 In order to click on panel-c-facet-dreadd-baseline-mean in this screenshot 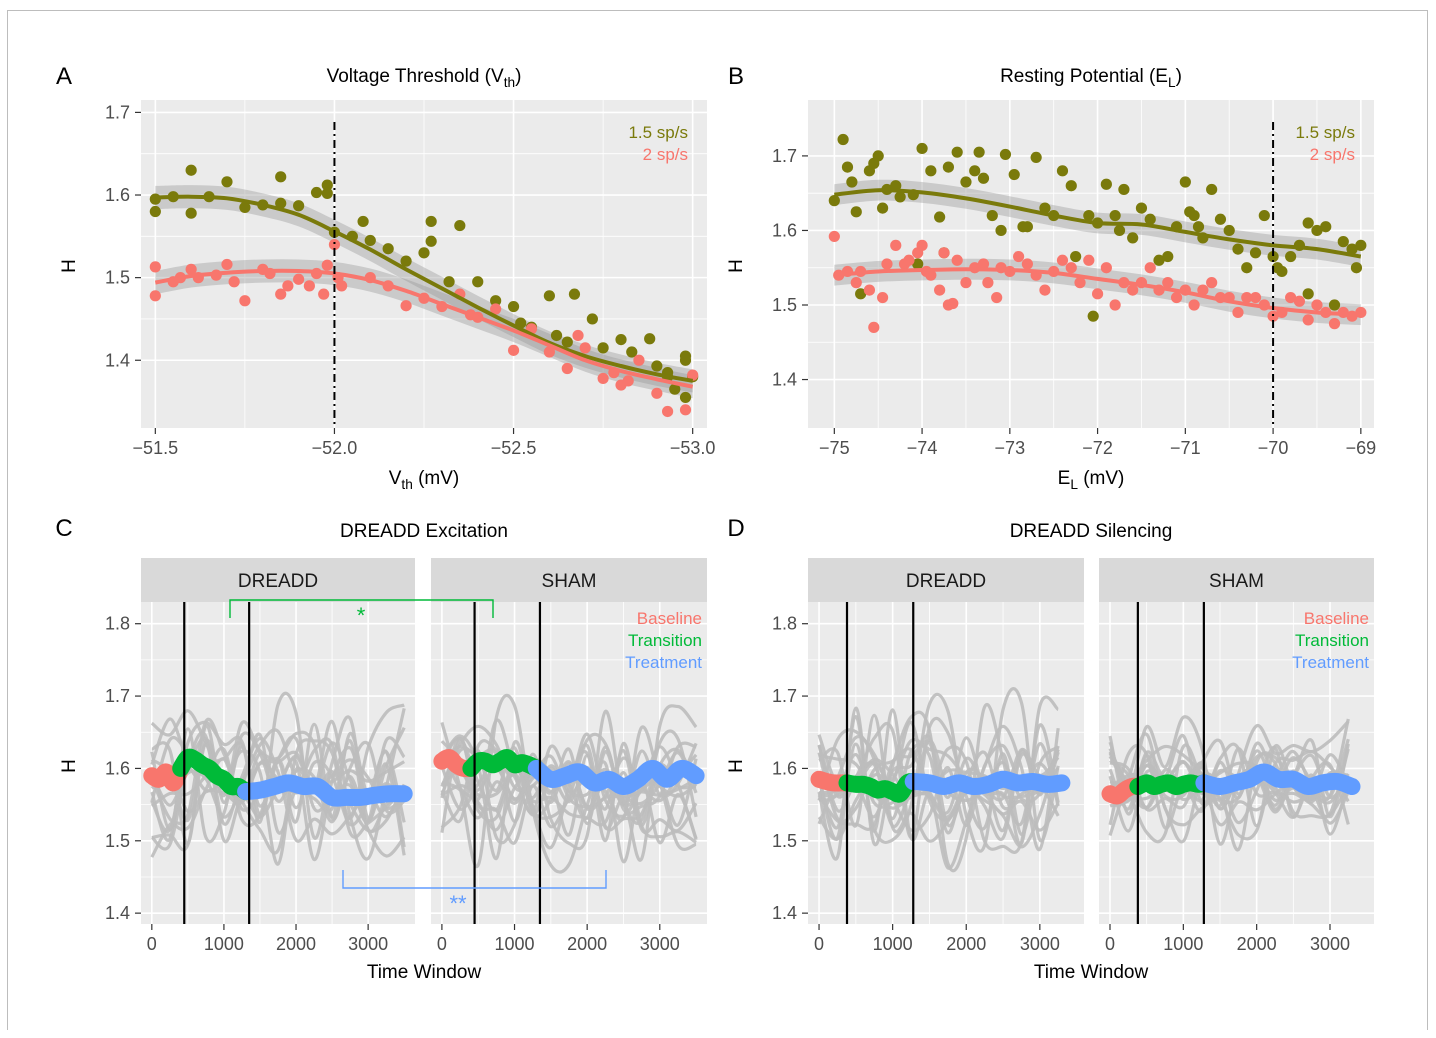, I will do `click(166, 775)`.